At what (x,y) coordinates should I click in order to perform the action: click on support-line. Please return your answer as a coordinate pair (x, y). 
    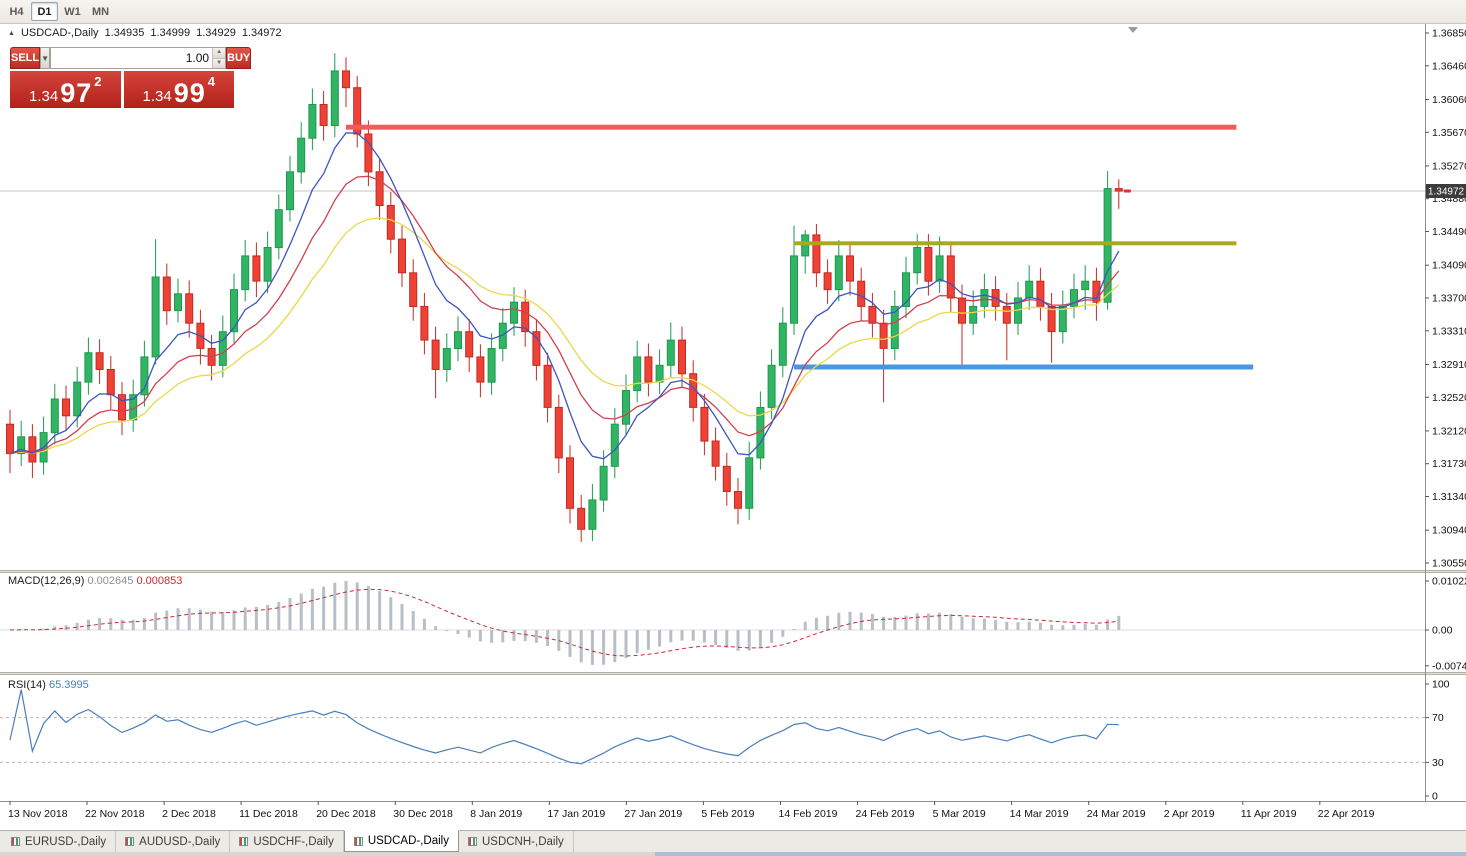
    Looking at the image, I should click on (1024, 367).